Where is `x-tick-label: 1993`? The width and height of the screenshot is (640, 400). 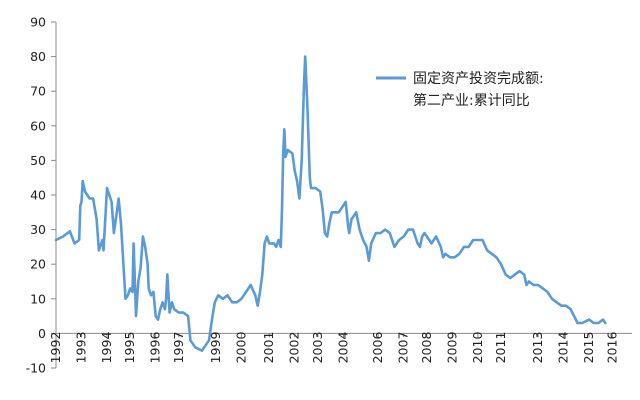 x-tick-label: 1993 is located at coordinates (80, 348).